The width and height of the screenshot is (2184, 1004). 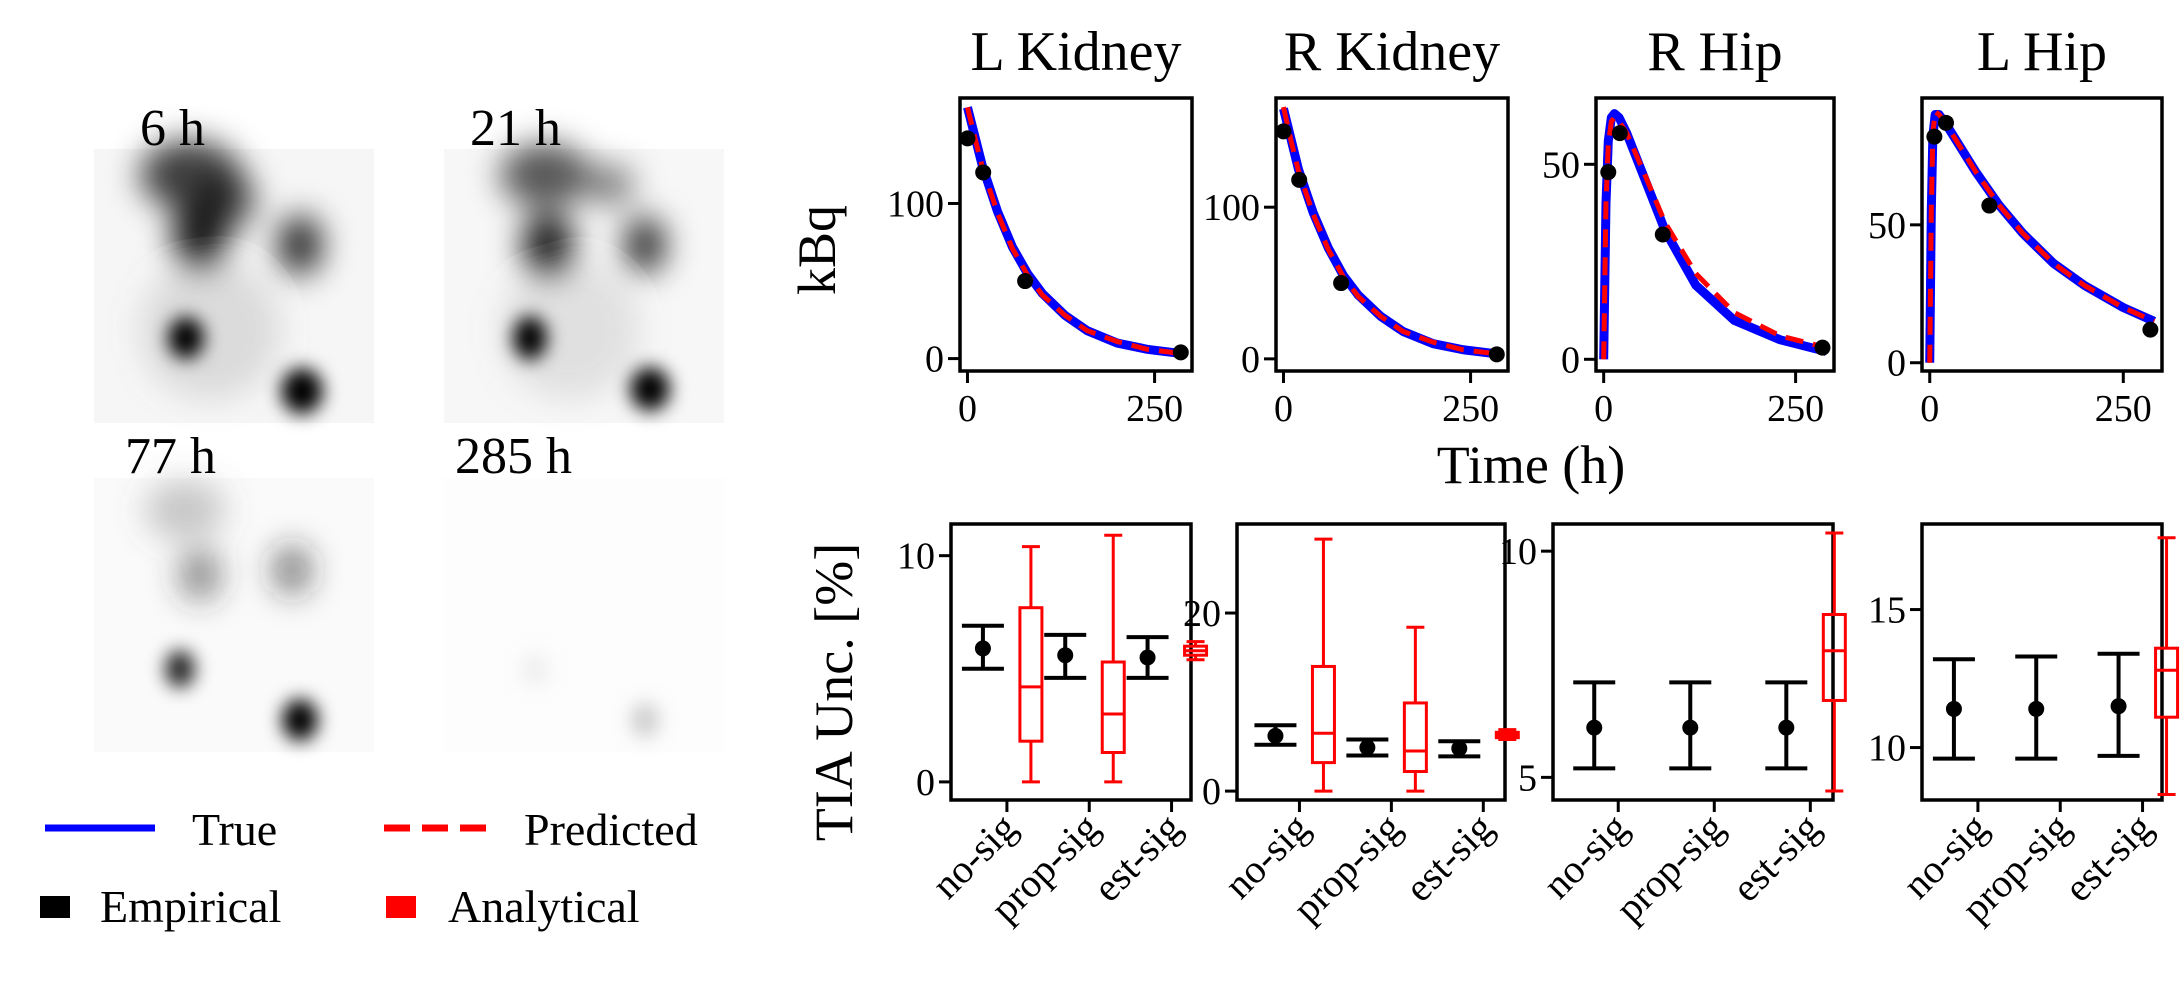 I want to click on analytical-boxplot-l-kidney-prop-sig, so click(x=1113, y=658).